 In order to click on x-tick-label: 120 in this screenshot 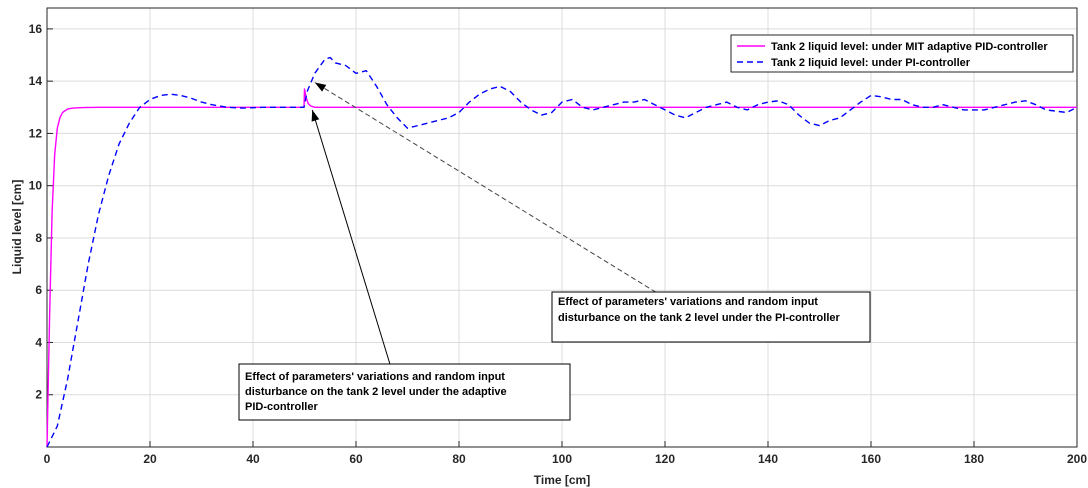, I will do `click(665, 459)`.